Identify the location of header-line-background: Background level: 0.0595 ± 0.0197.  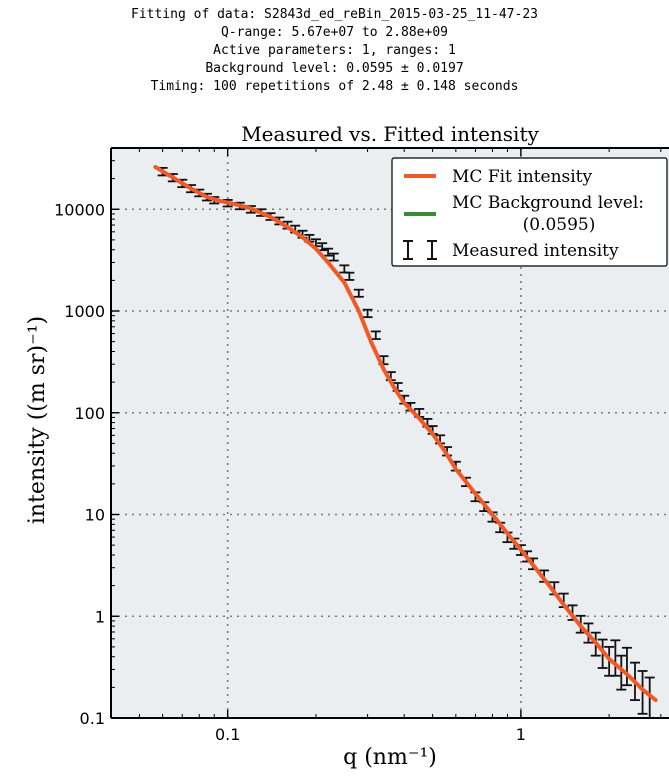
(334, 68).